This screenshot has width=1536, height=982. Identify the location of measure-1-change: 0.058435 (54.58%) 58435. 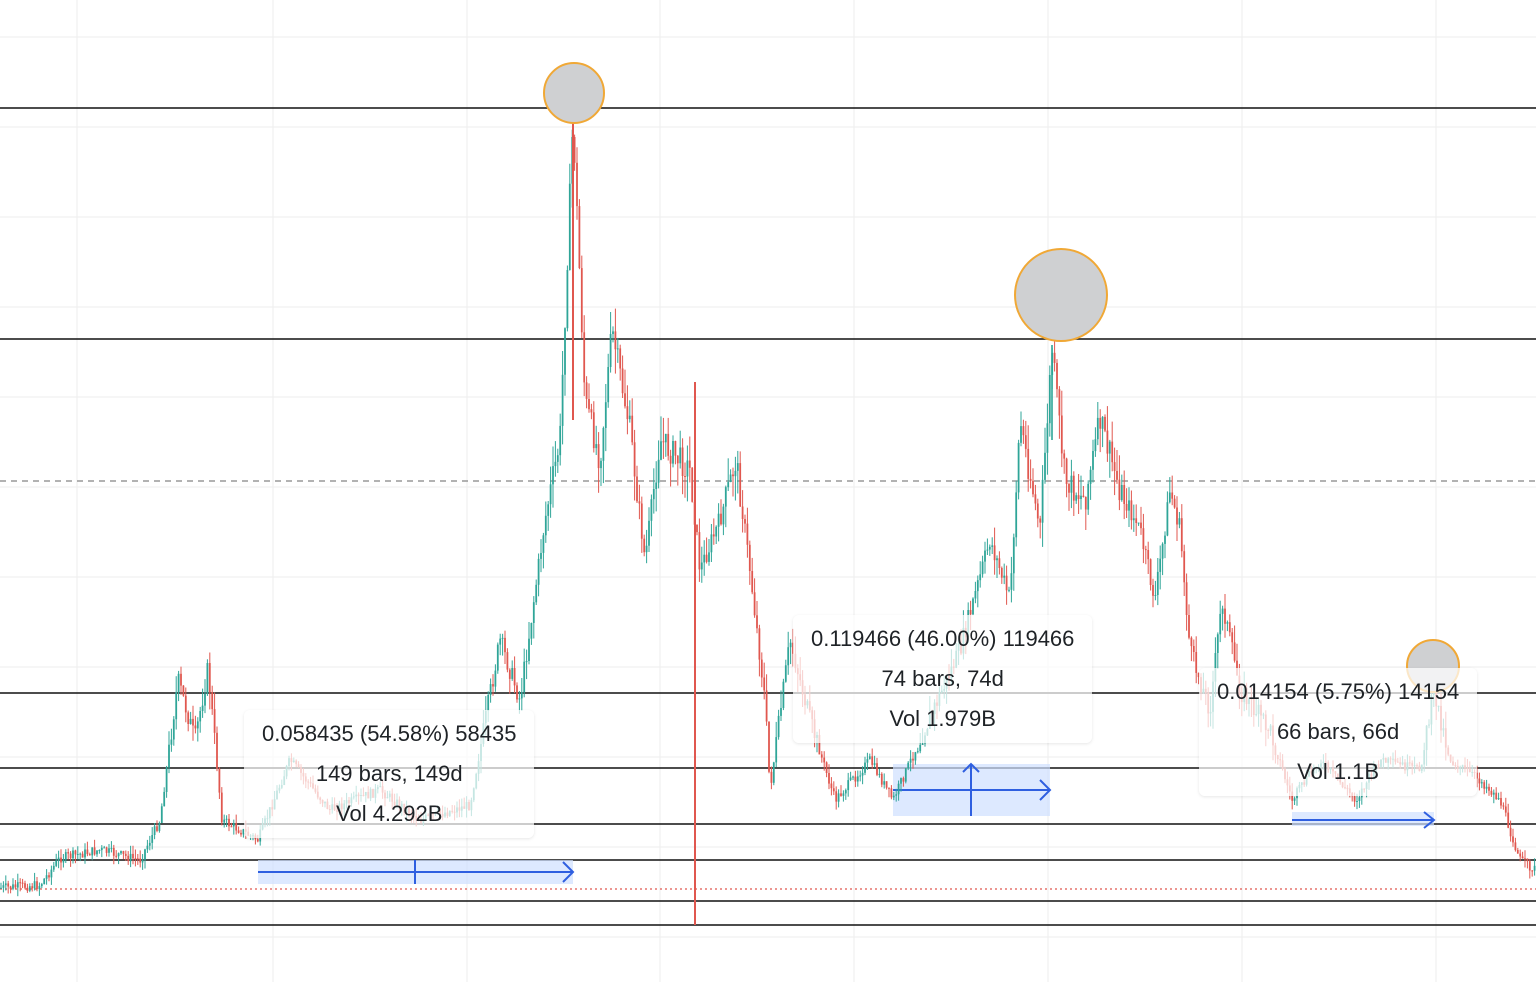
(389, 733).